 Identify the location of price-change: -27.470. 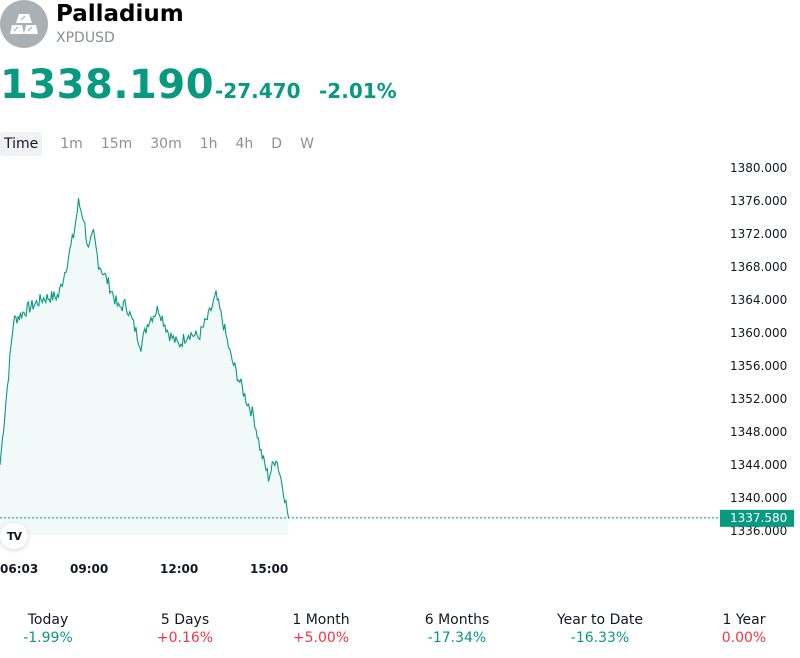
(258, 91).